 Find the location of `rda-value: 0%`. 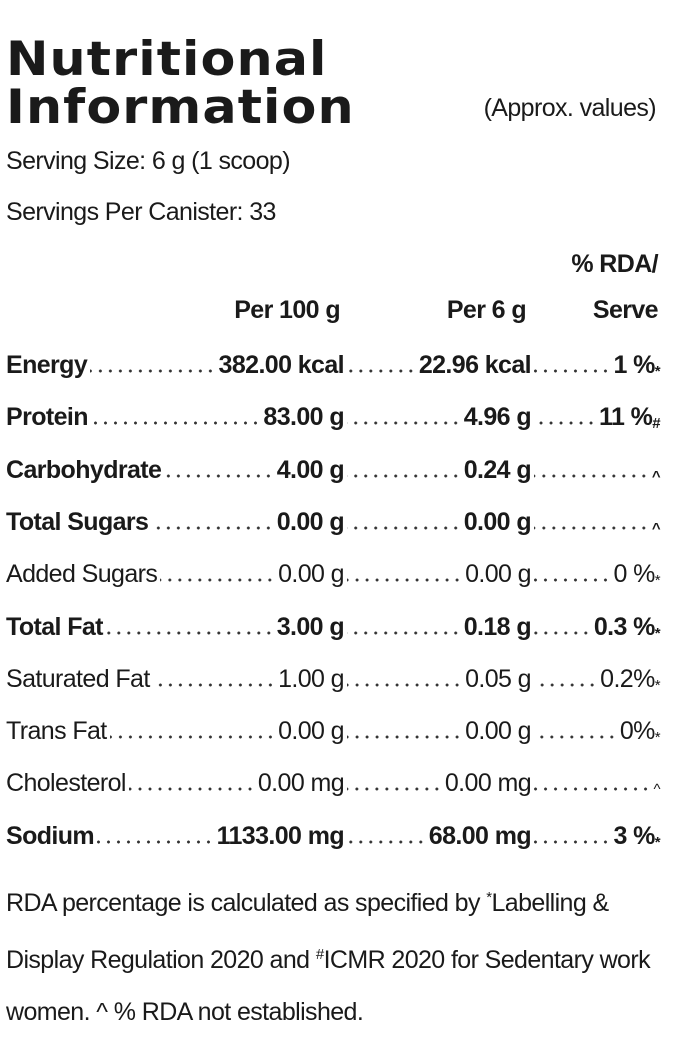

rda-value: 0% is located at coordinates (637, 731).